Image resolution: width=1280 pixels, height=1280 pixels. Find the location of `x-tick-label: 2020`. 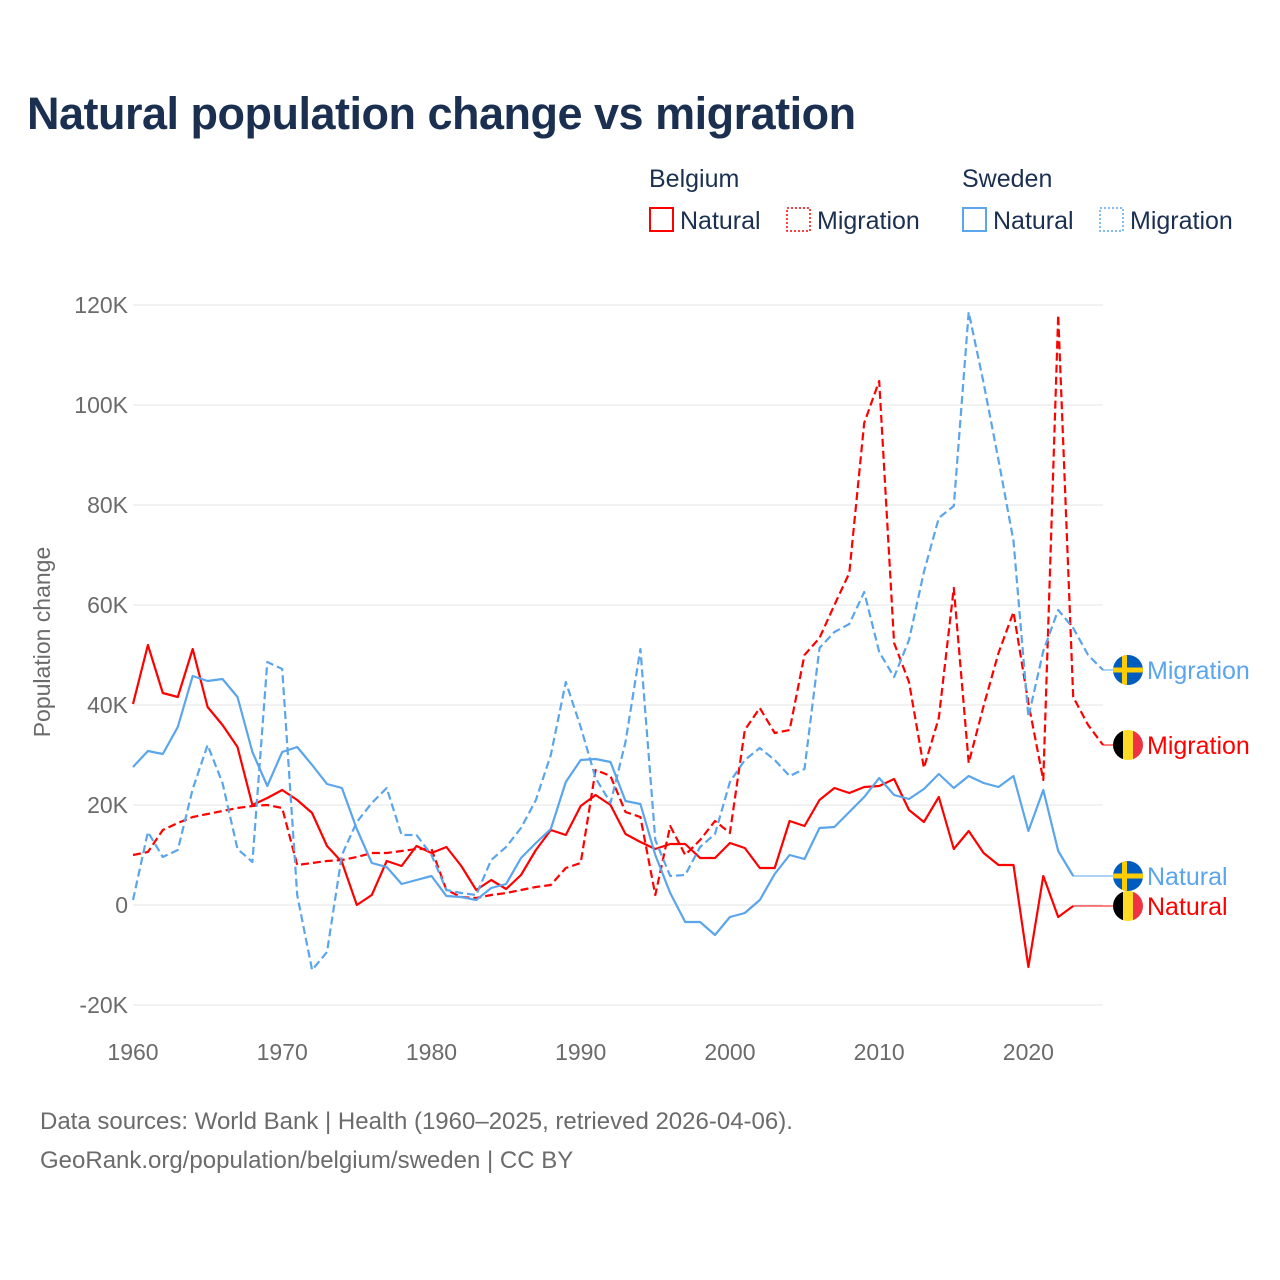

x-tick-label: 2020 is located at coordinates (1028, 1052).